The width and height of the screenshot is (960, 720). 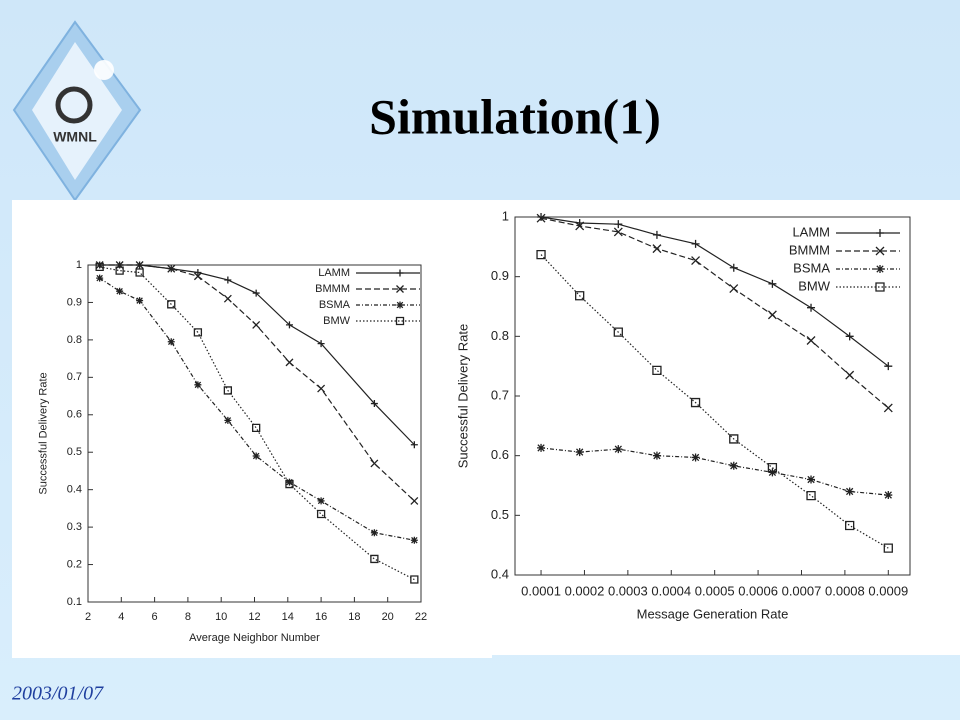 What do you see at coordinates (628, 590) in the screenshot?
I see `x-tick-label: 0.0003` at bounding box center [628, 590].